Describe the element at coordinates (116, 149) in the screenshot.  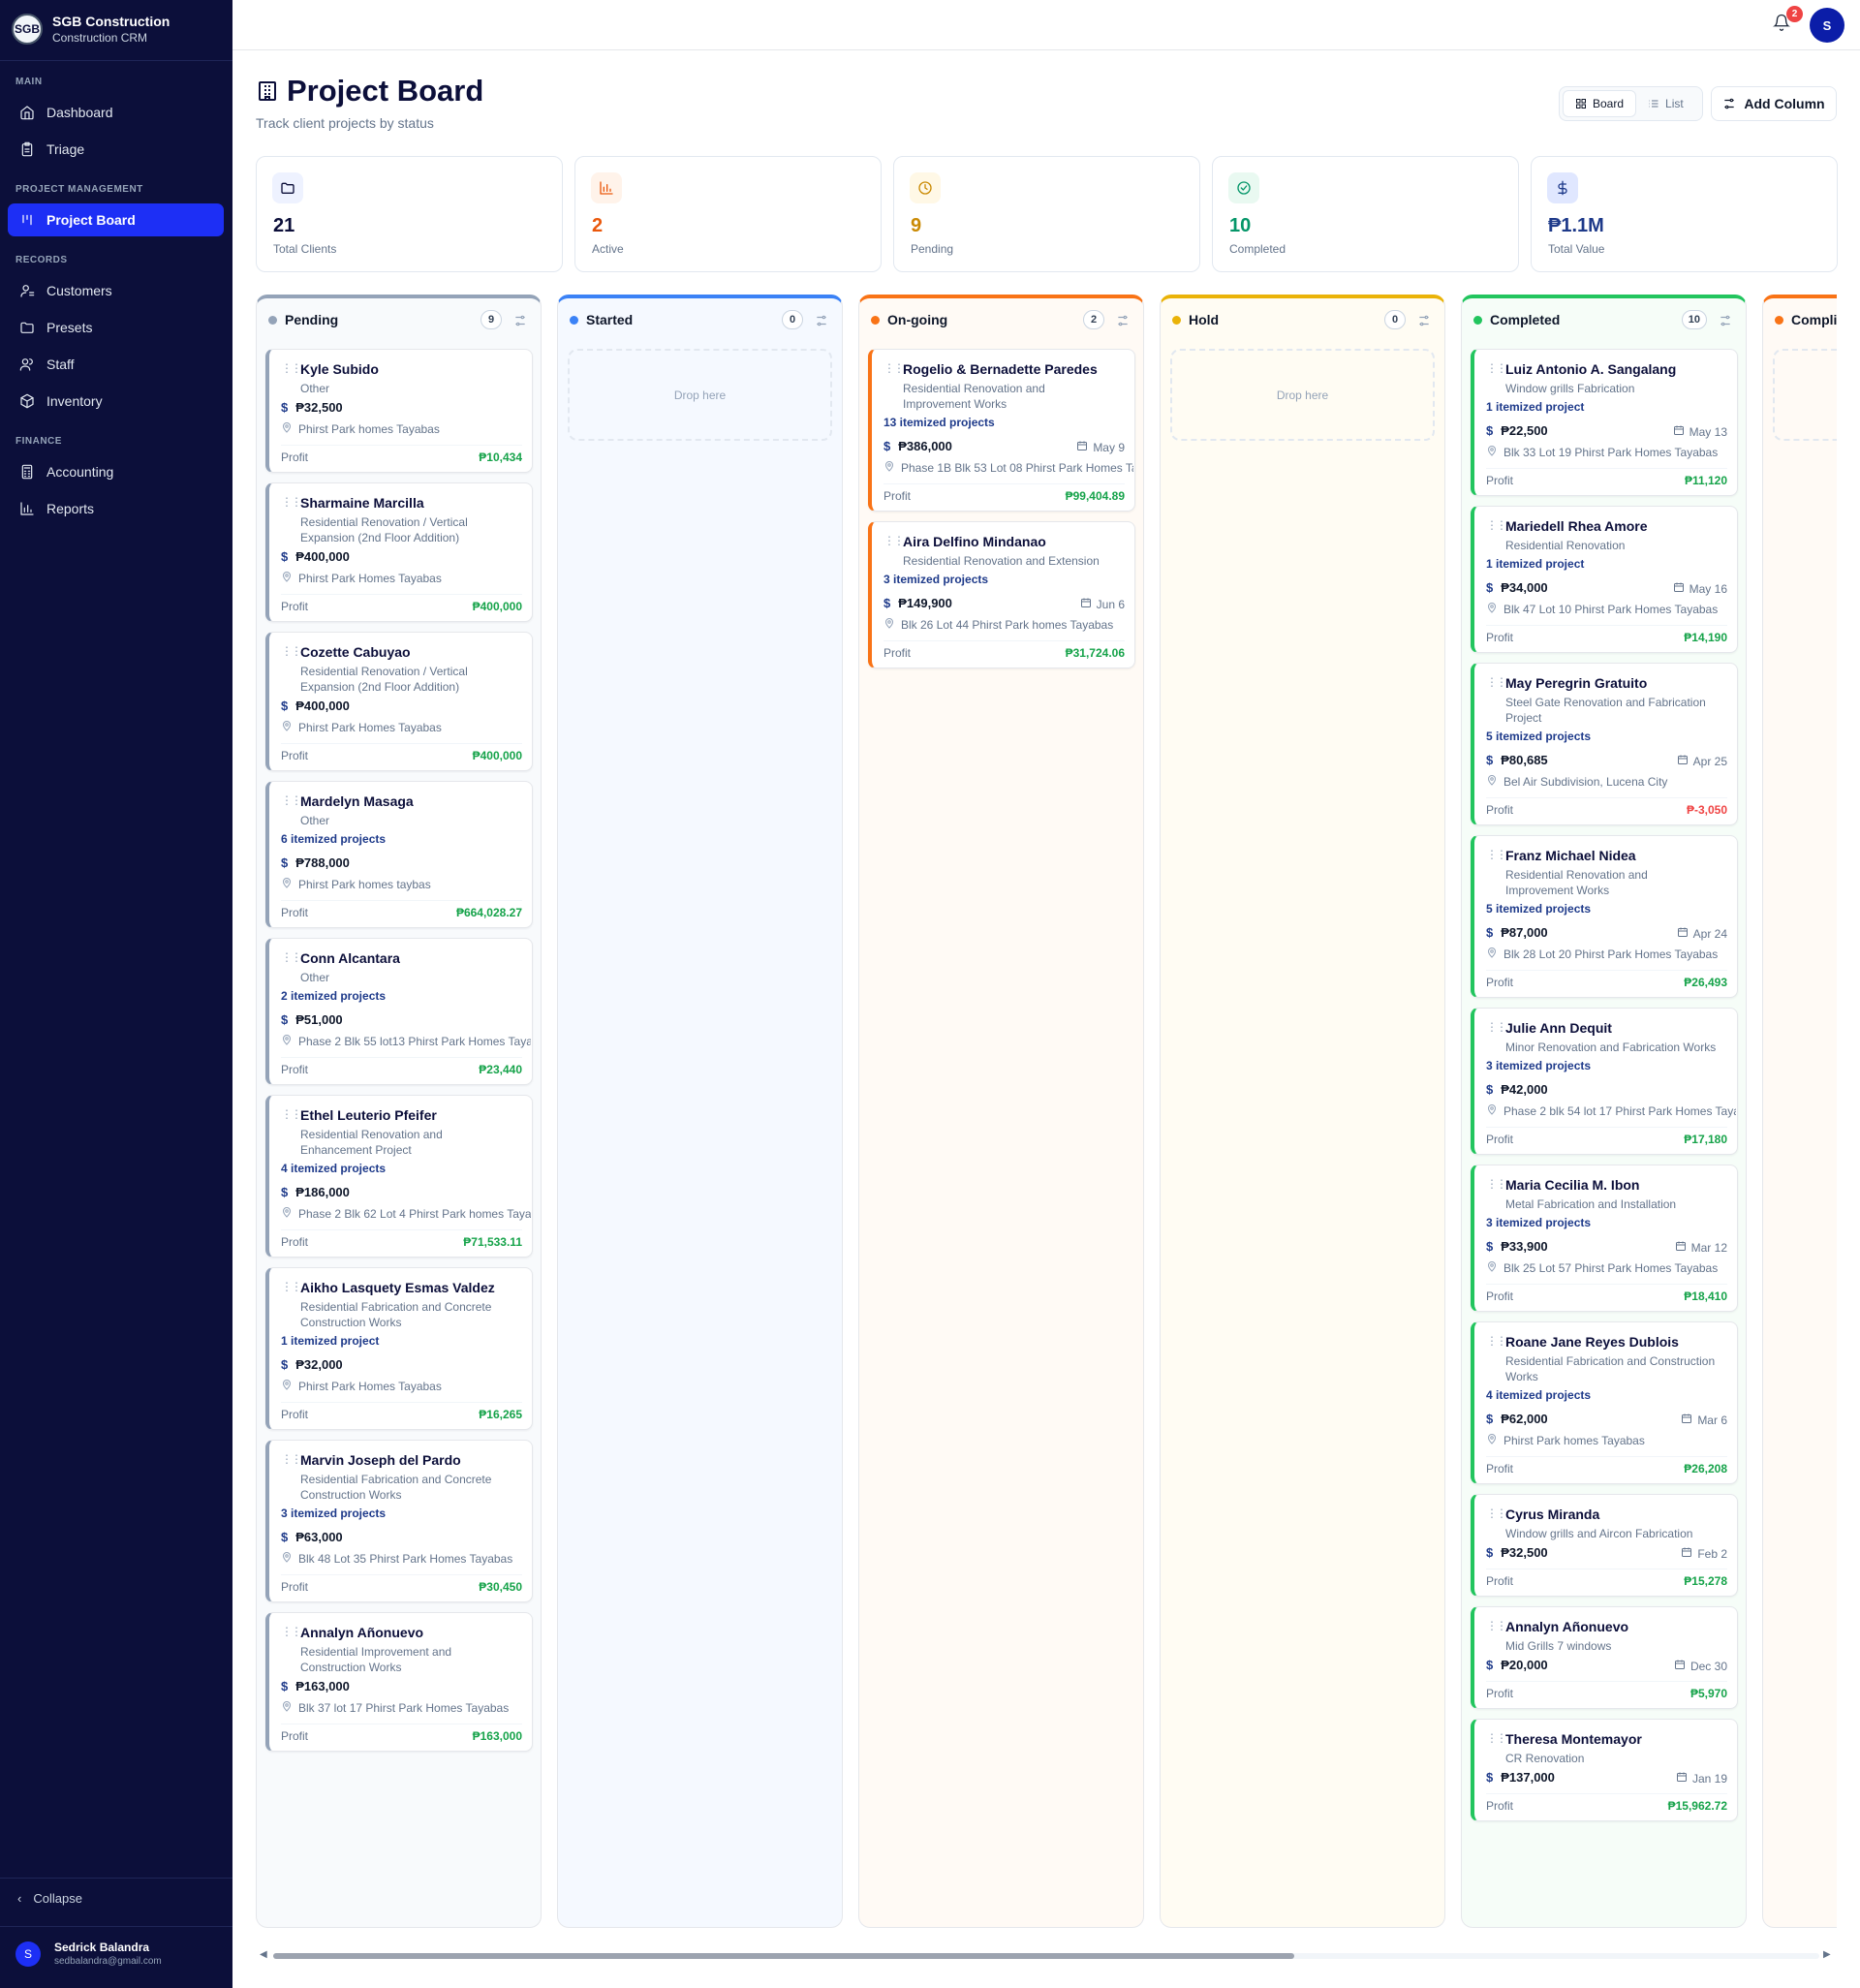
I see `sidebar-item-triage: Triage` at that location.